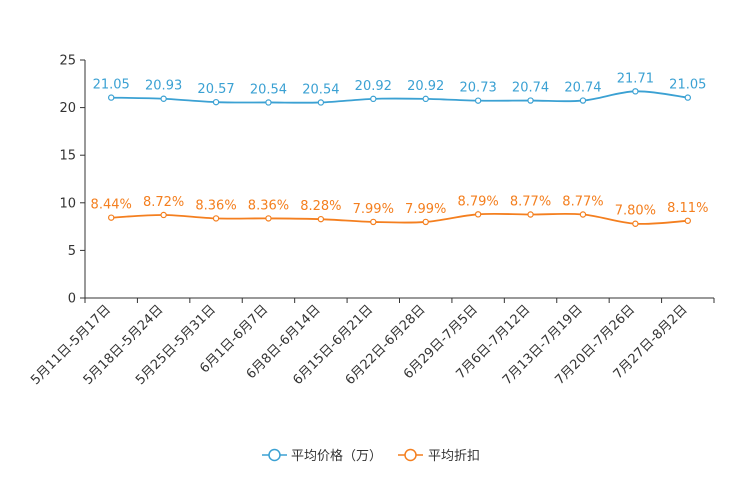 Image resolution: width=744 pixels, height=500 pixels. Describe the element at coordinates (477, 201) in the screenshot. I see `data-label-discount: 8.79%` at that location.